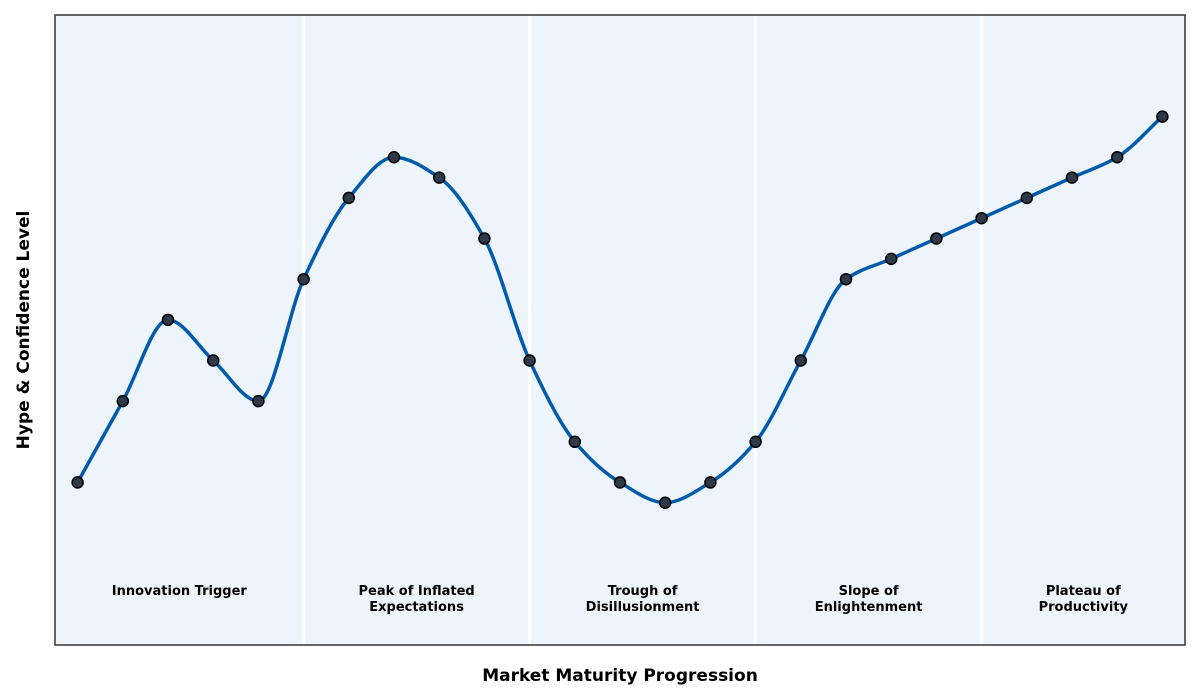 This screenshot has height=700, width=1200. What do you see at coordinates (416, 591) in the screenshot?
I see `phase-label-line: Peak of Inflated` at bounding box center [416, 591].